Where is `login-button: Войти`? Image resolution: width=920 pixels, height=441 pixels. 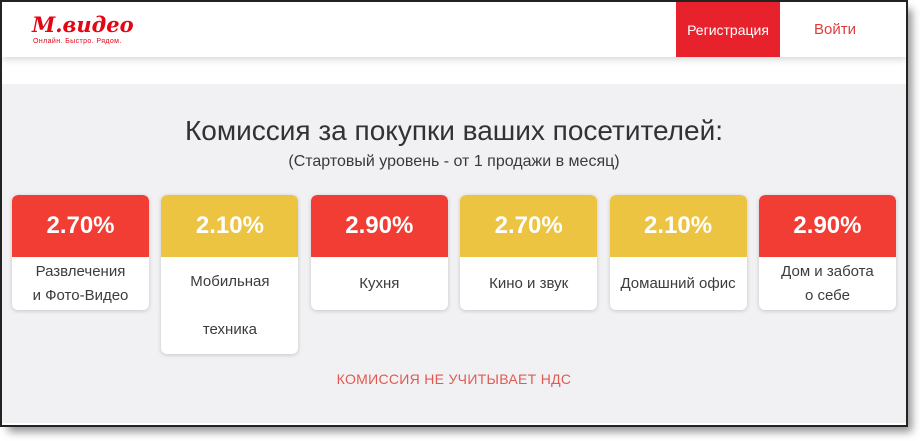
login-button: Войти is located at coordinates (835, 29).